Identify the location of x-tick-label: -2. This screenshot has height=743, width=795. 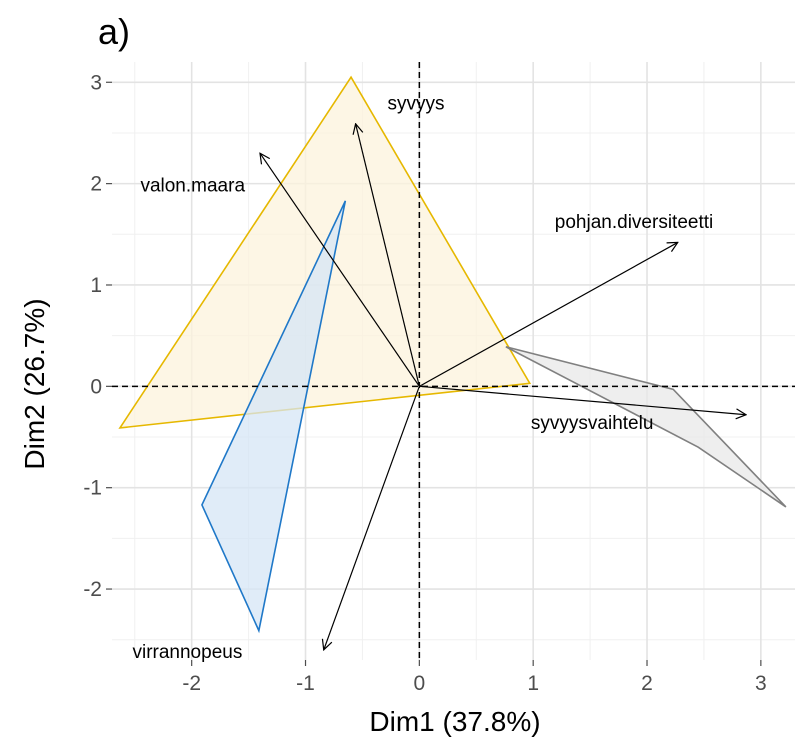
(191, 683).